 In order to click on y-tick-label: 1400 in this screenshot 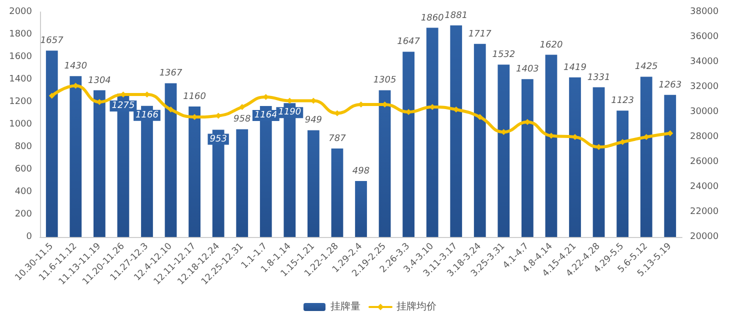, I will do `click(20, 79)`.